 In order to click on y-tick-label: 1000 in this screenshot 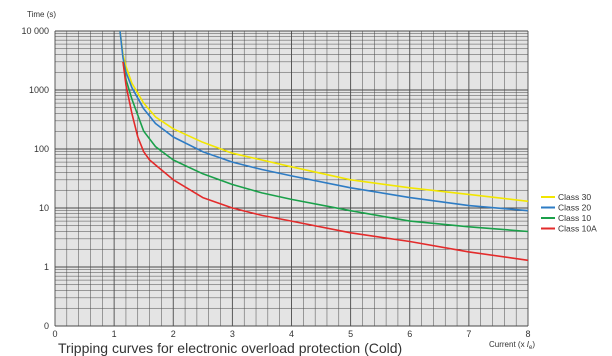, I will do `click(39, 90)`.